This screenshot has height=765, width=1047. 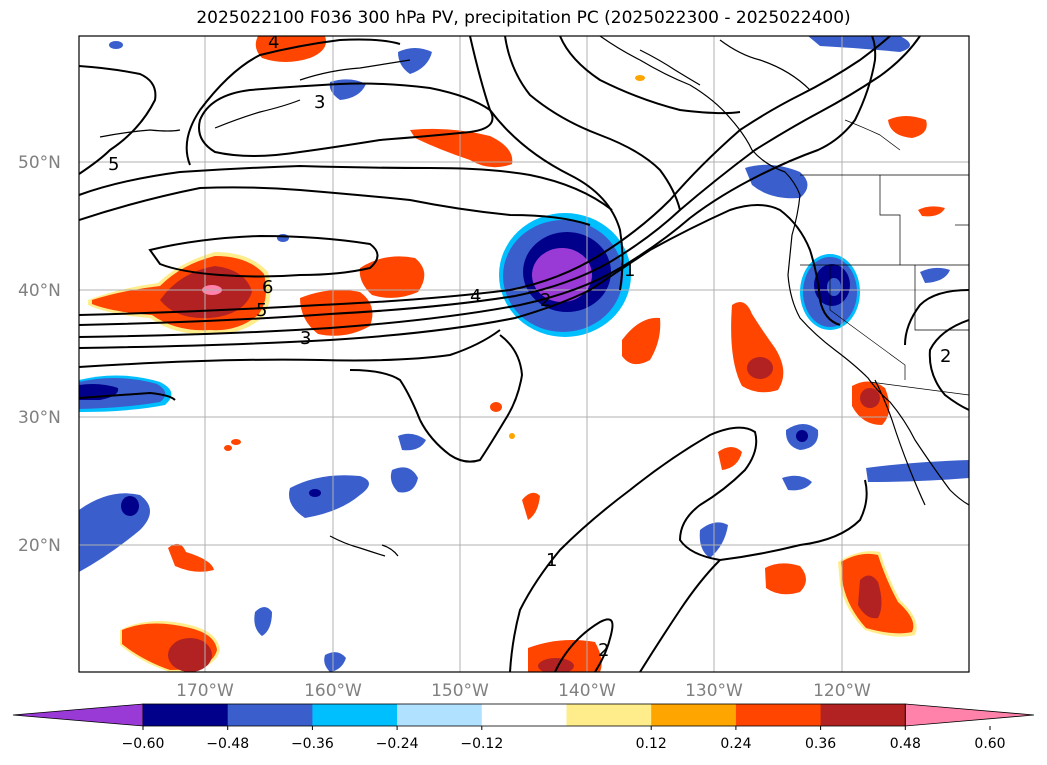 I want to click on colorbar-tick-label: 0.24, so click(x=735, y=744).